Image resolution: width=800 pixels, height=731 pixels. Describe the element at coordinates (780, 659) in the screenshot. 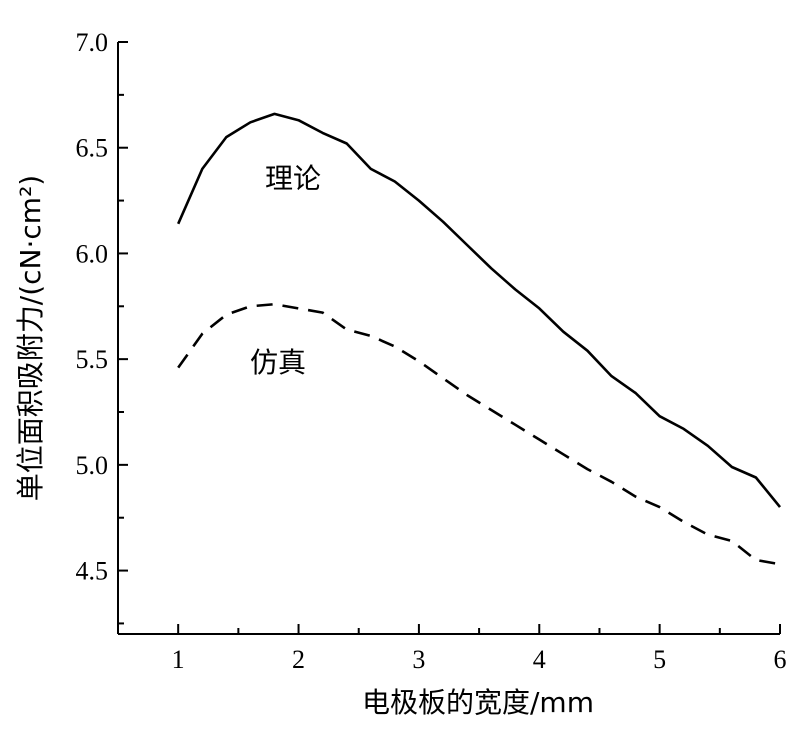

I see `x-tick-label: 6` at that location.